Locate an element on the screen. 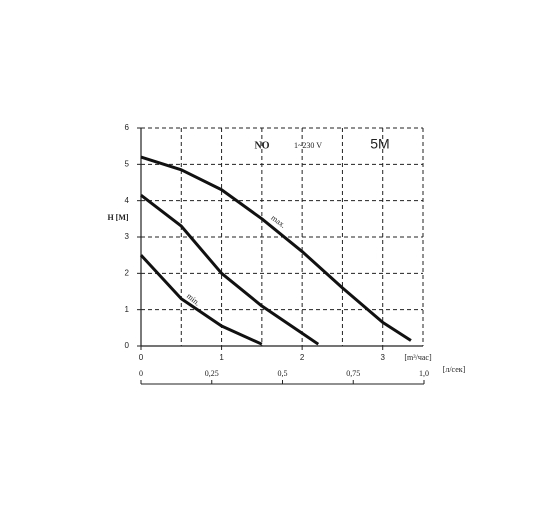  x-tick-label: 3 is located at coordinates (382, 357).